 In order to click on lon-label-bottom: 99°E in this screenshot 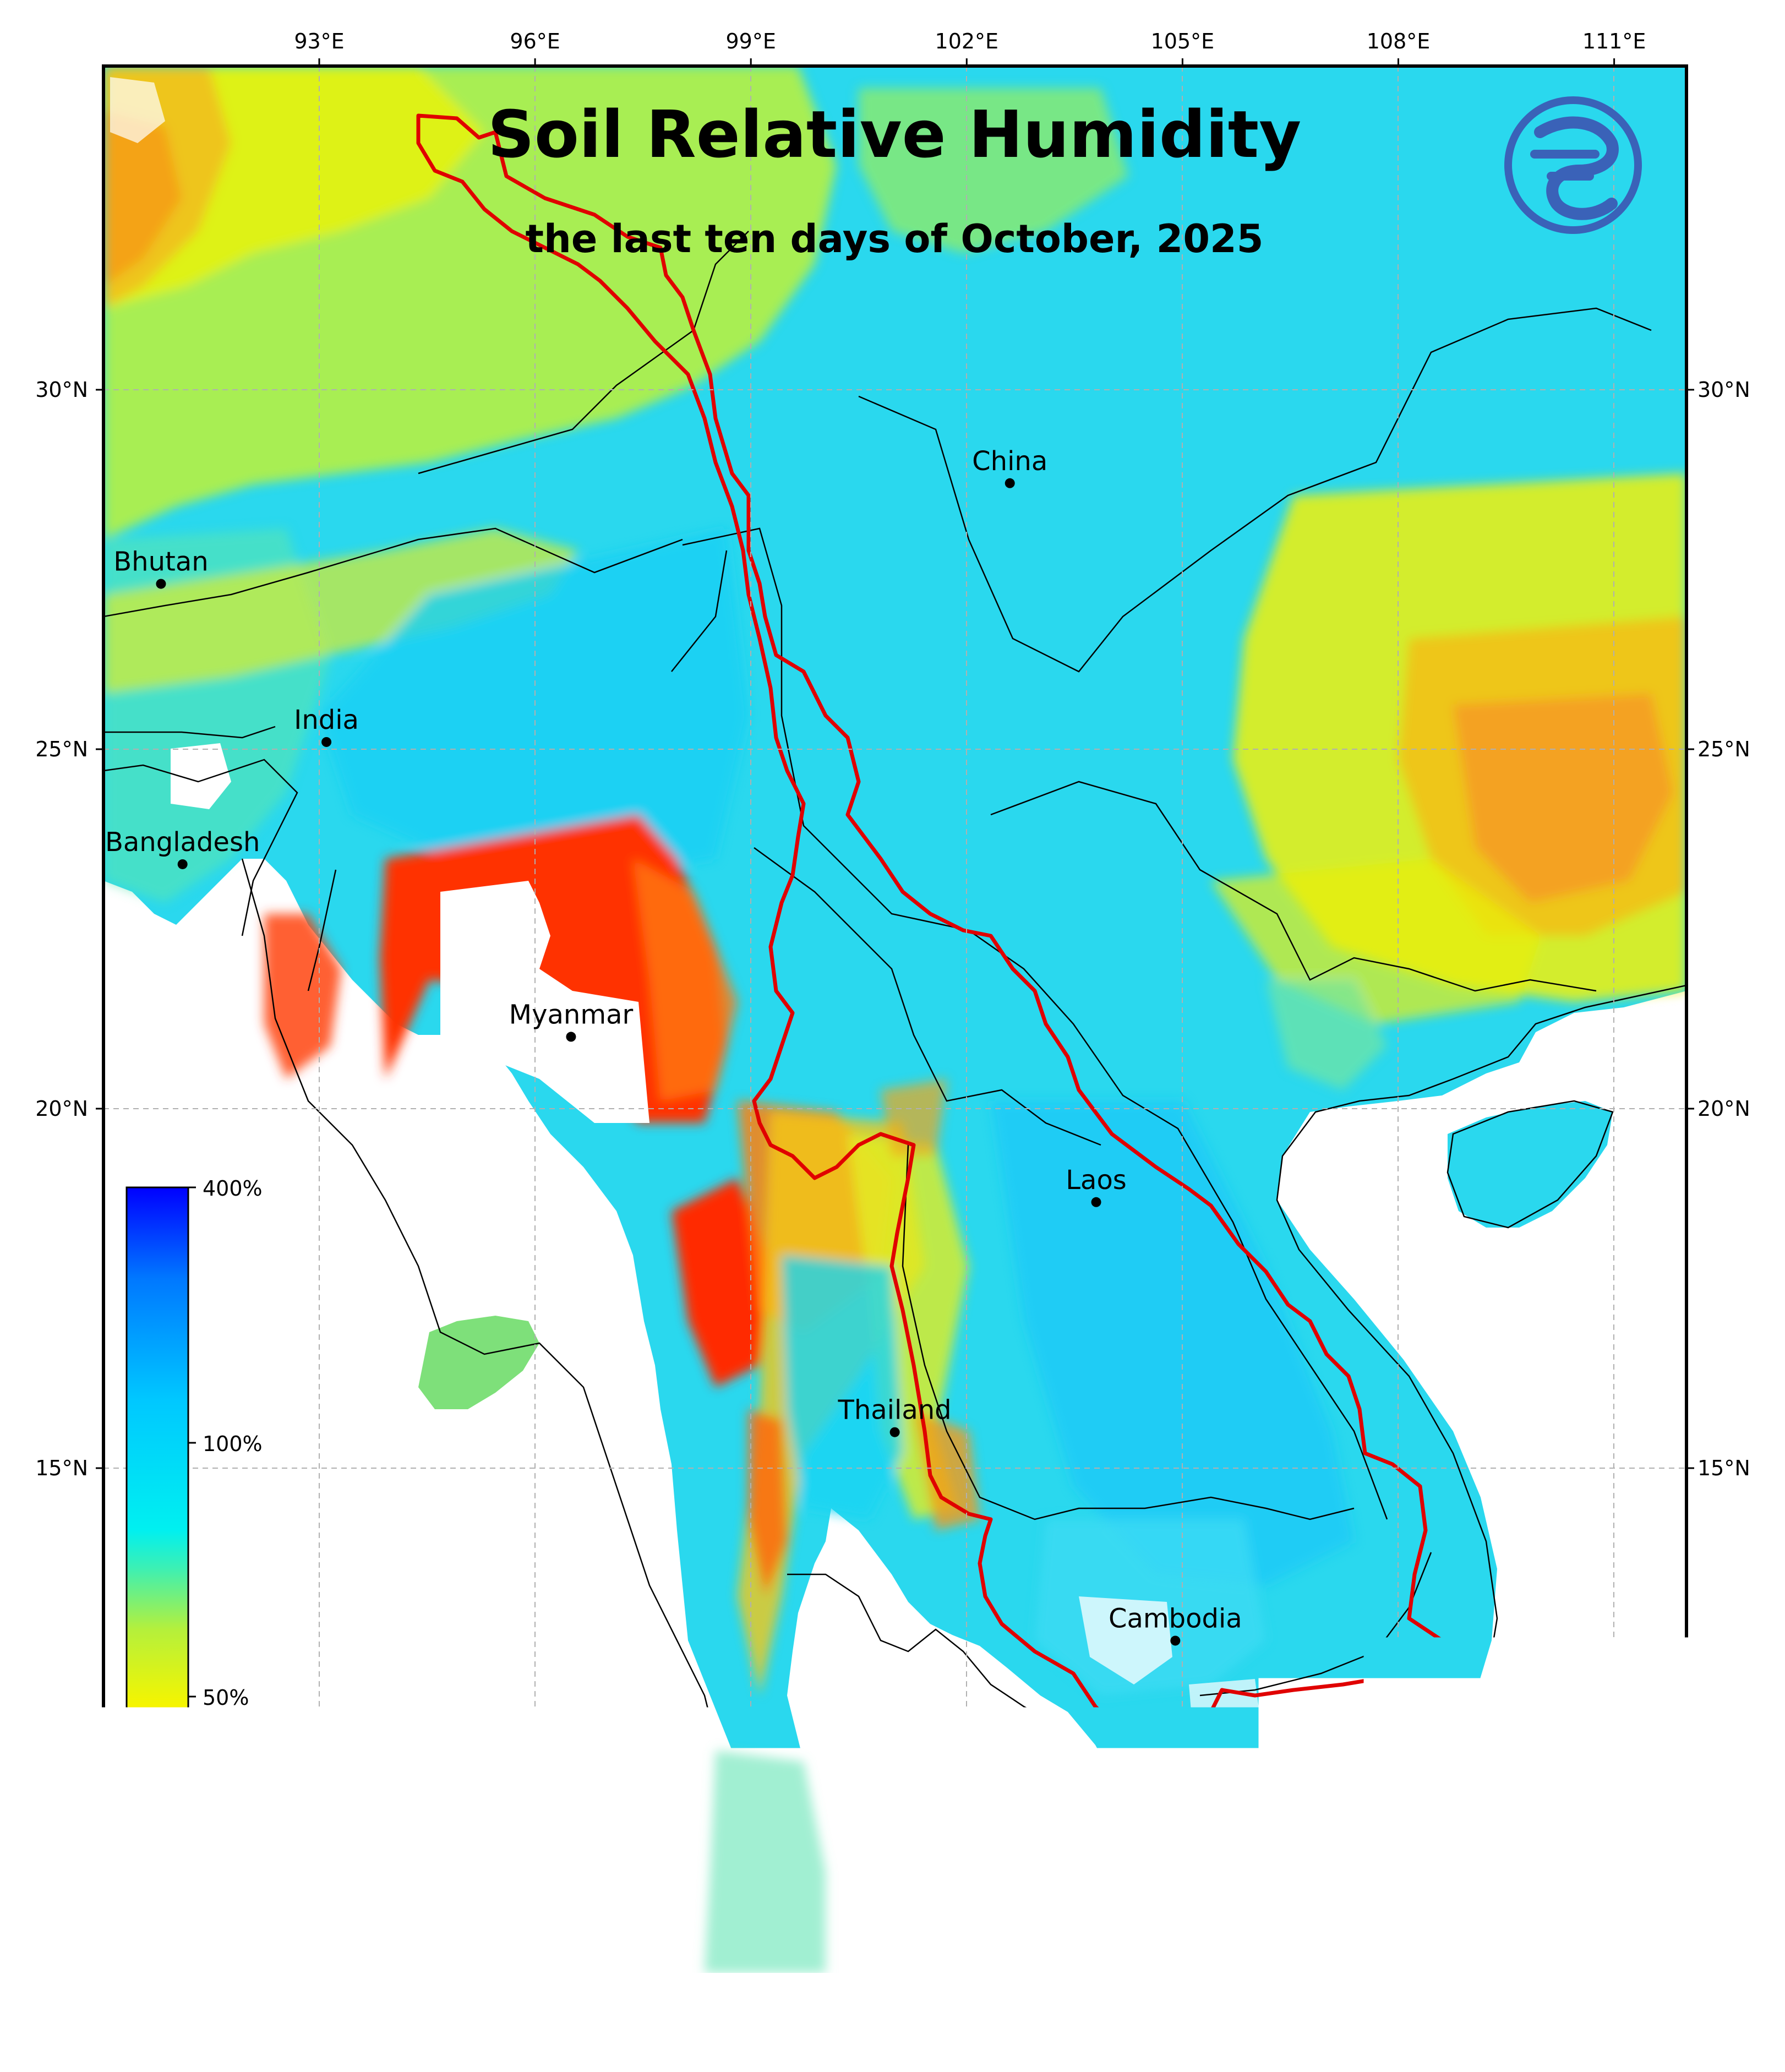, I will do `click(751, 1996)`.